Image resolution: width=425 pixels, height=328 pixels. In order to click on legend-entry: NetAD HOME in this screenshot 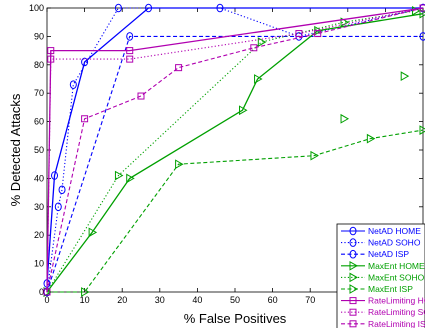, I will do `click(381, 231)`.